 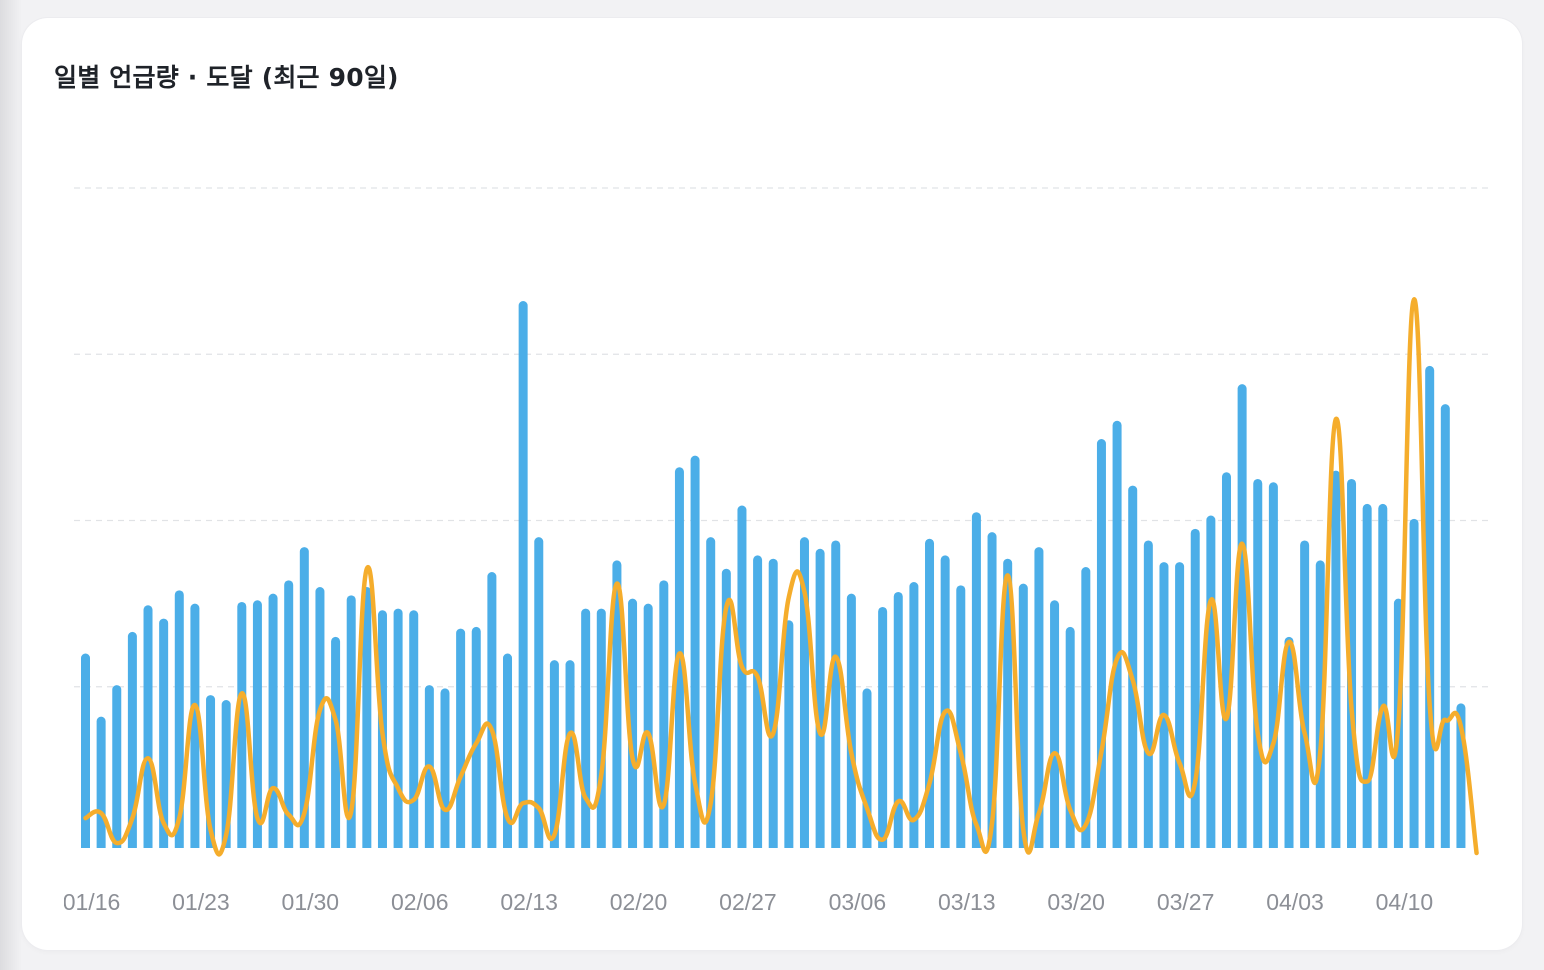 What do you see at coordinates (226, 77) in the screenshot?
I see `card-title: 일별 언급량 · 도달 (최근 90일)` at bounding box center [226, 77].